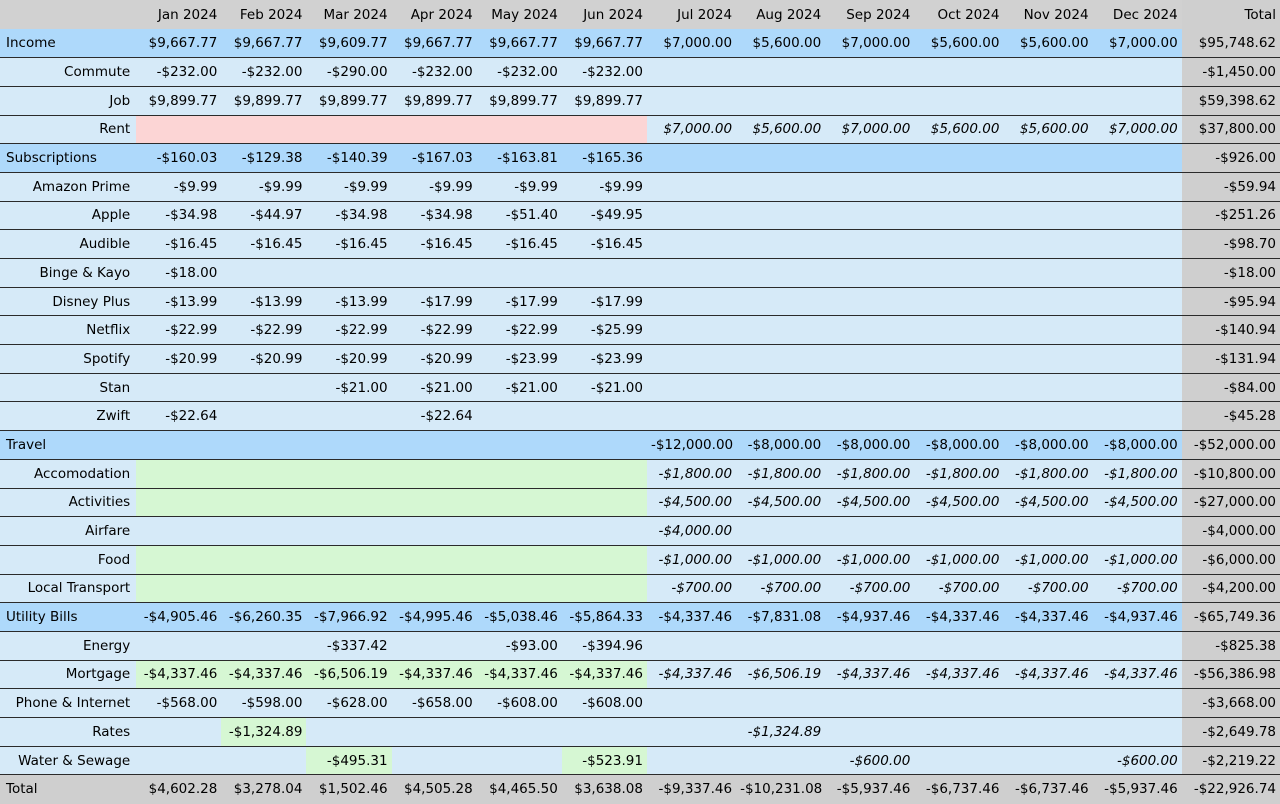 The image size is (1280, 804). I want to click on grand-total-cell: $1,502.46, so click(349, 789).